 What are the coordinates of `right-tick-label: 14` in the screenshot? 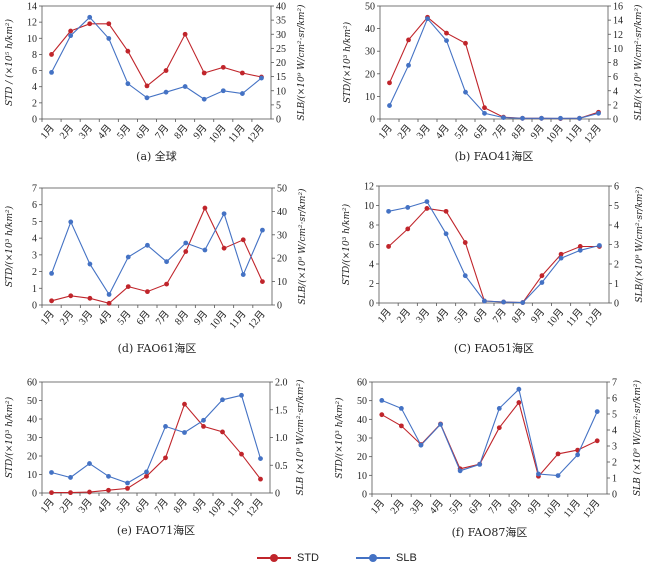 It's located at (618, 21).